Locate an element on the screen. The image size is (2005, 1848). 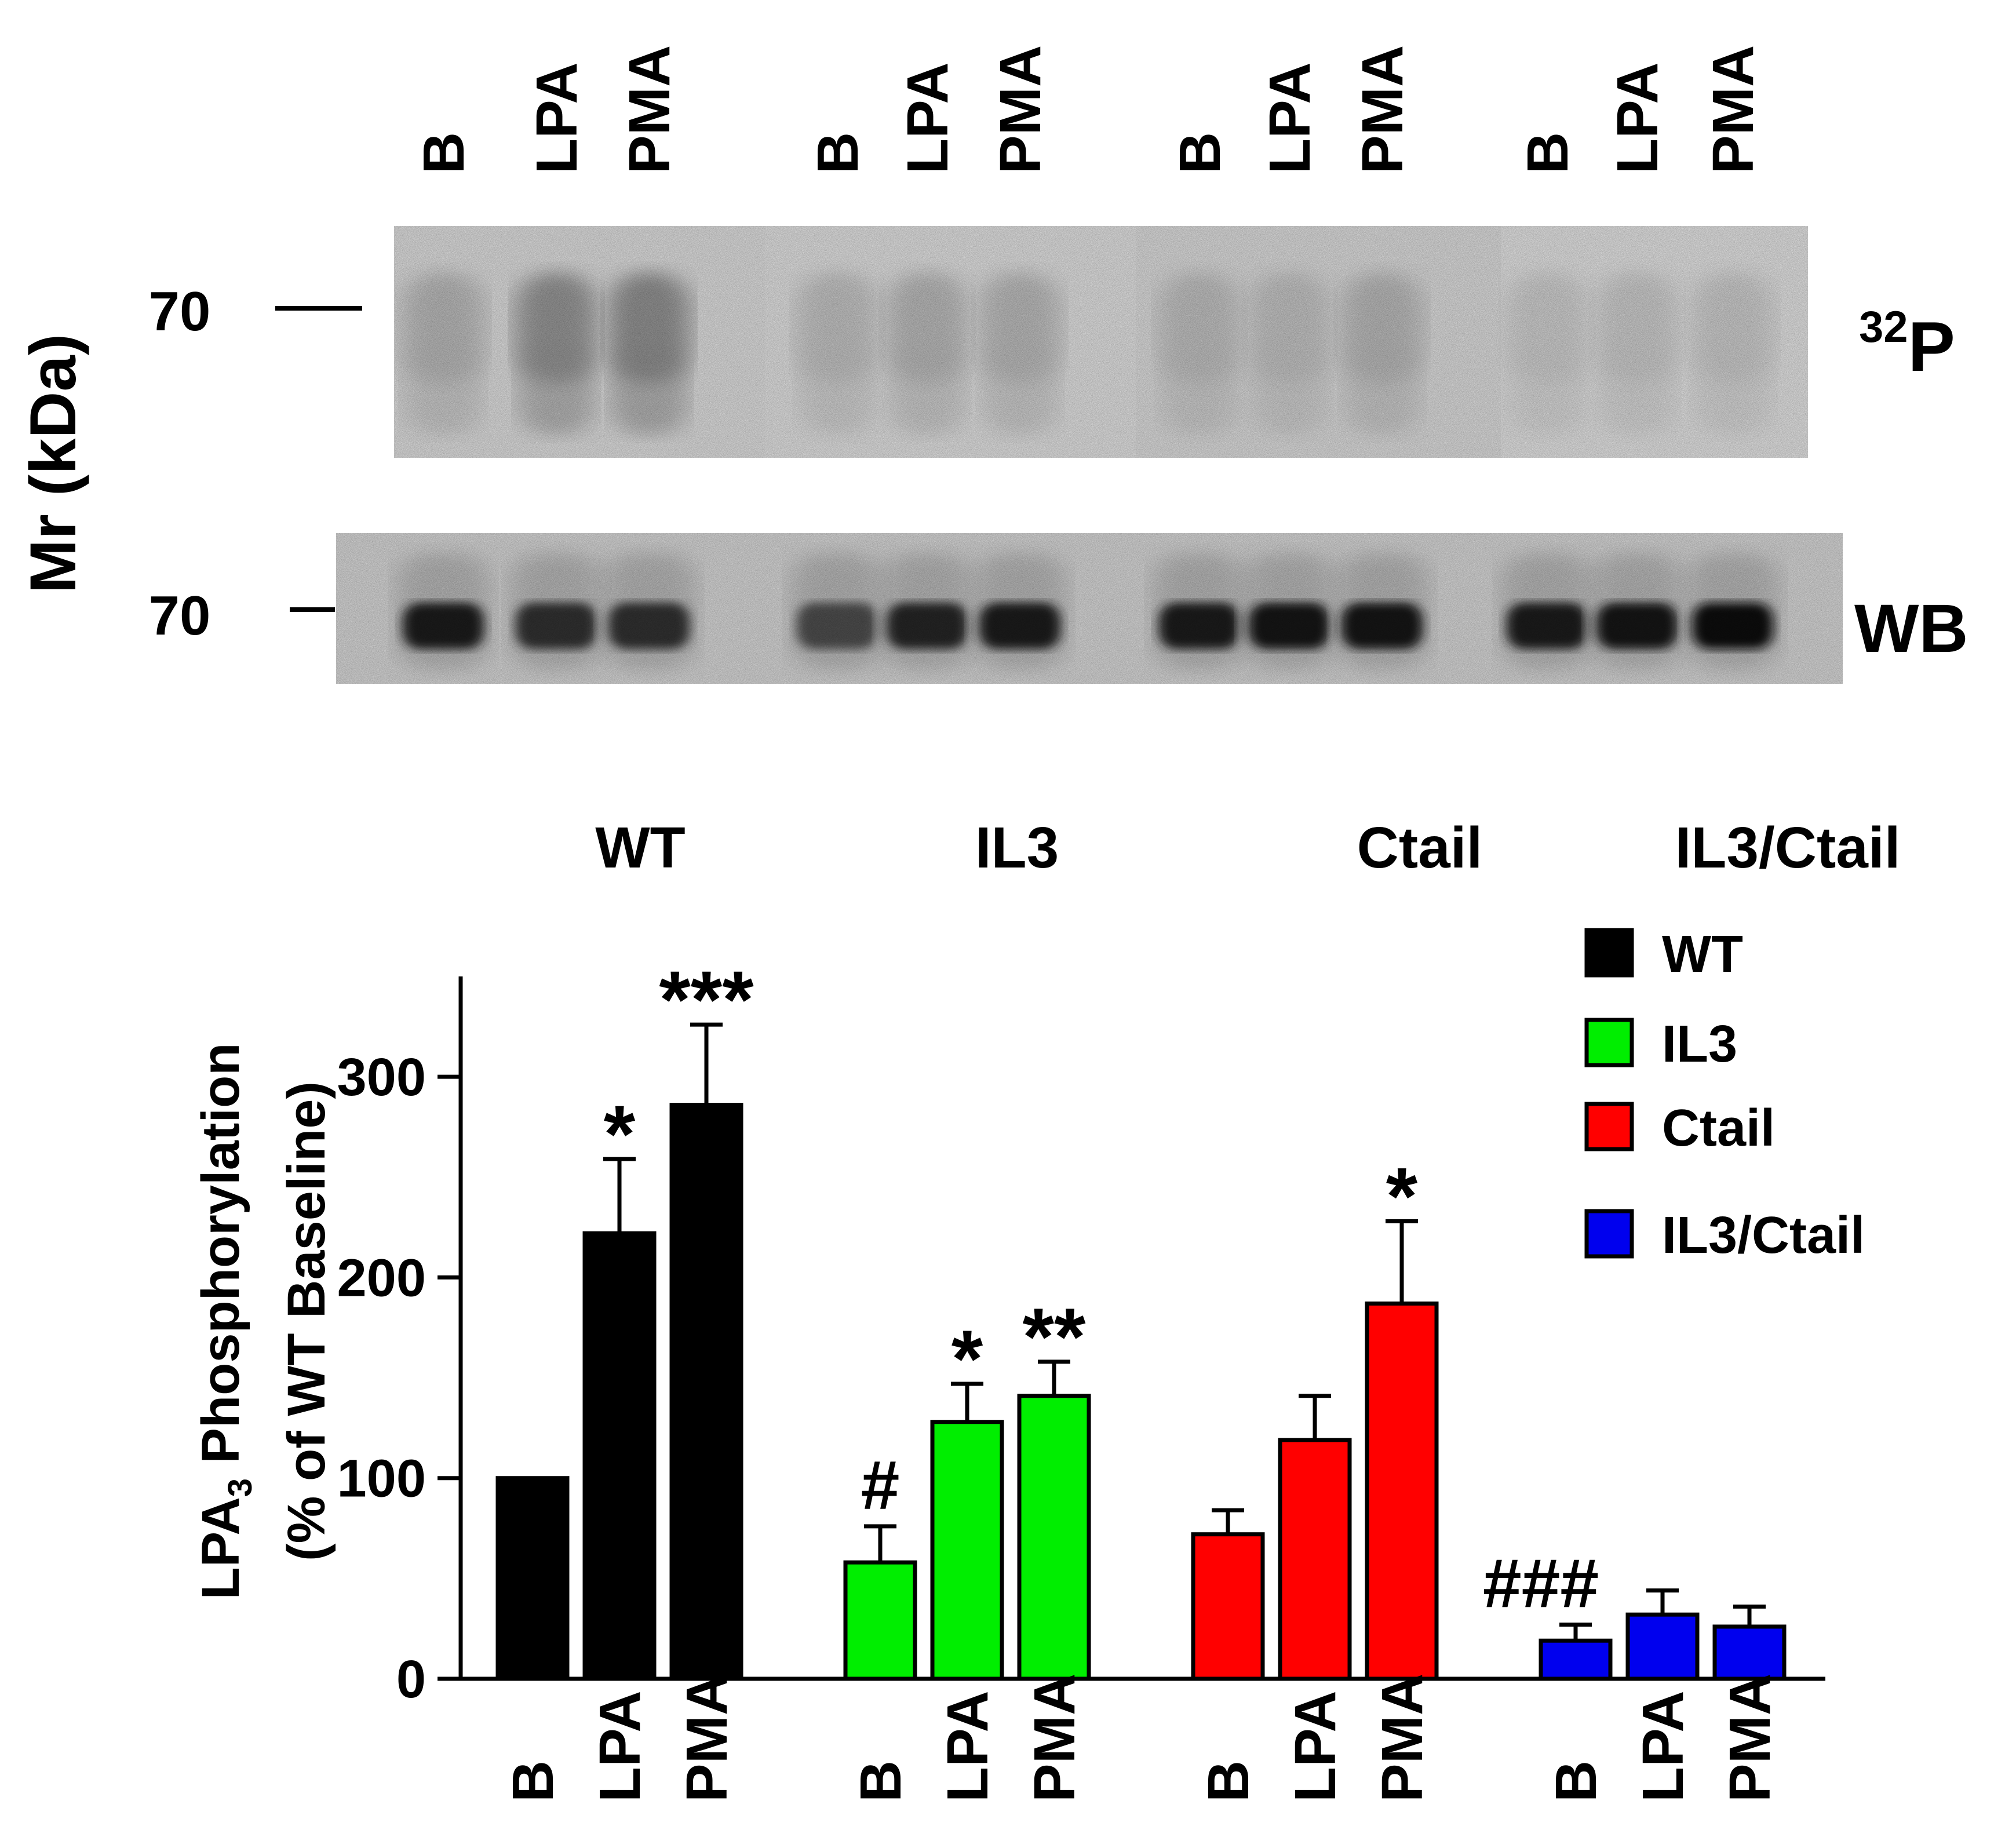
blot-wb-grain is located at coordinates (1089, 608).